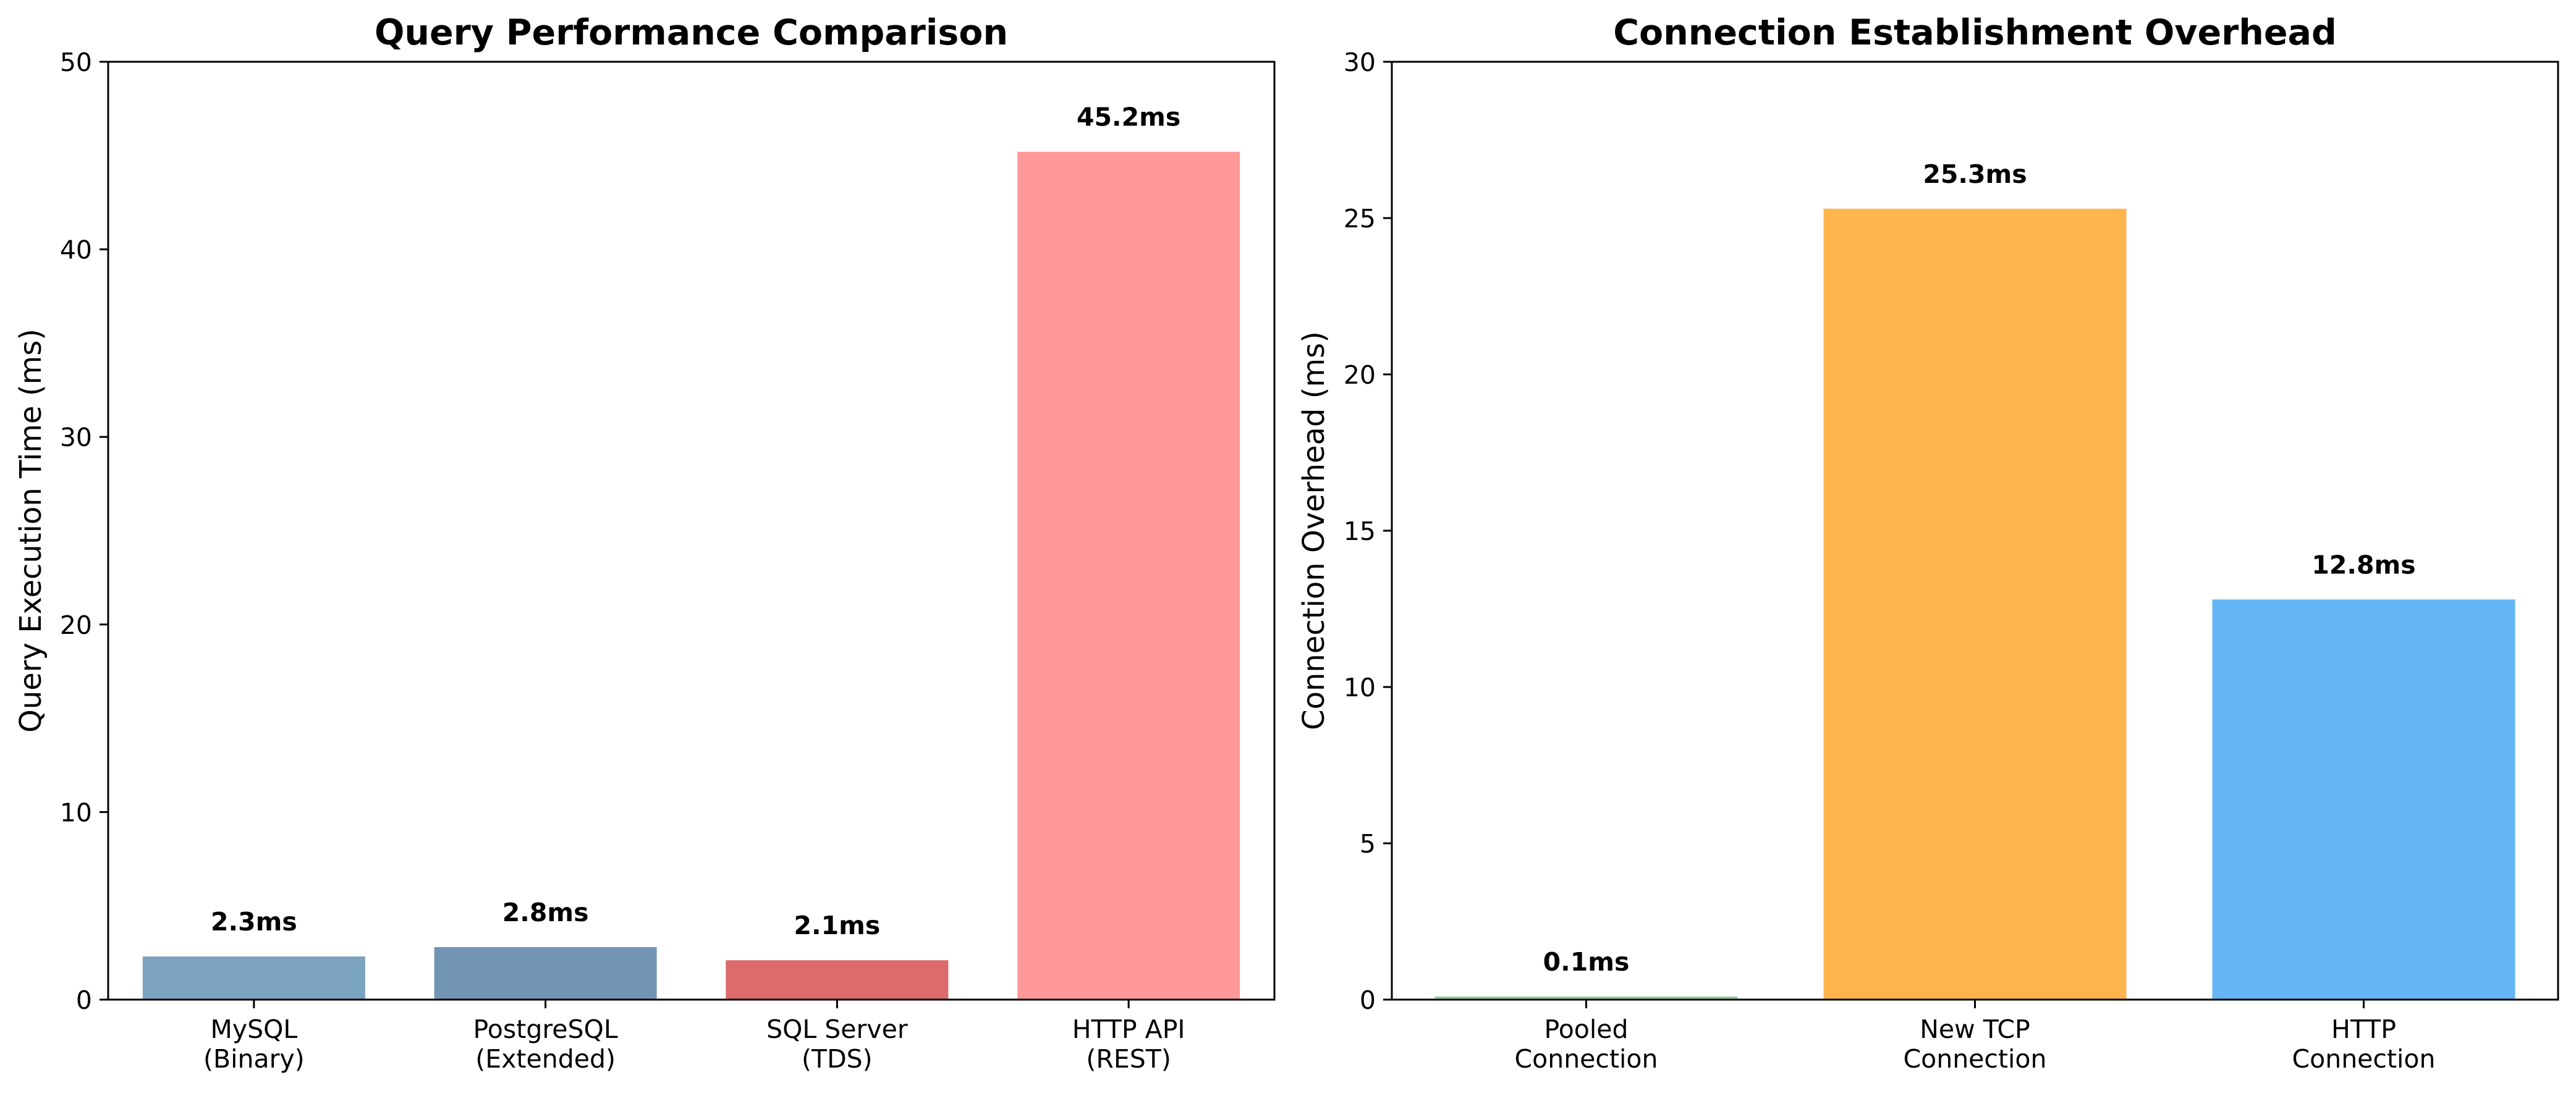 This screenshot has width=2576, height=1096. What do you see at coordinates (545, 912) in the screenshot?
I see `data-label: 2.8ms` at bounding box center [545, 912].